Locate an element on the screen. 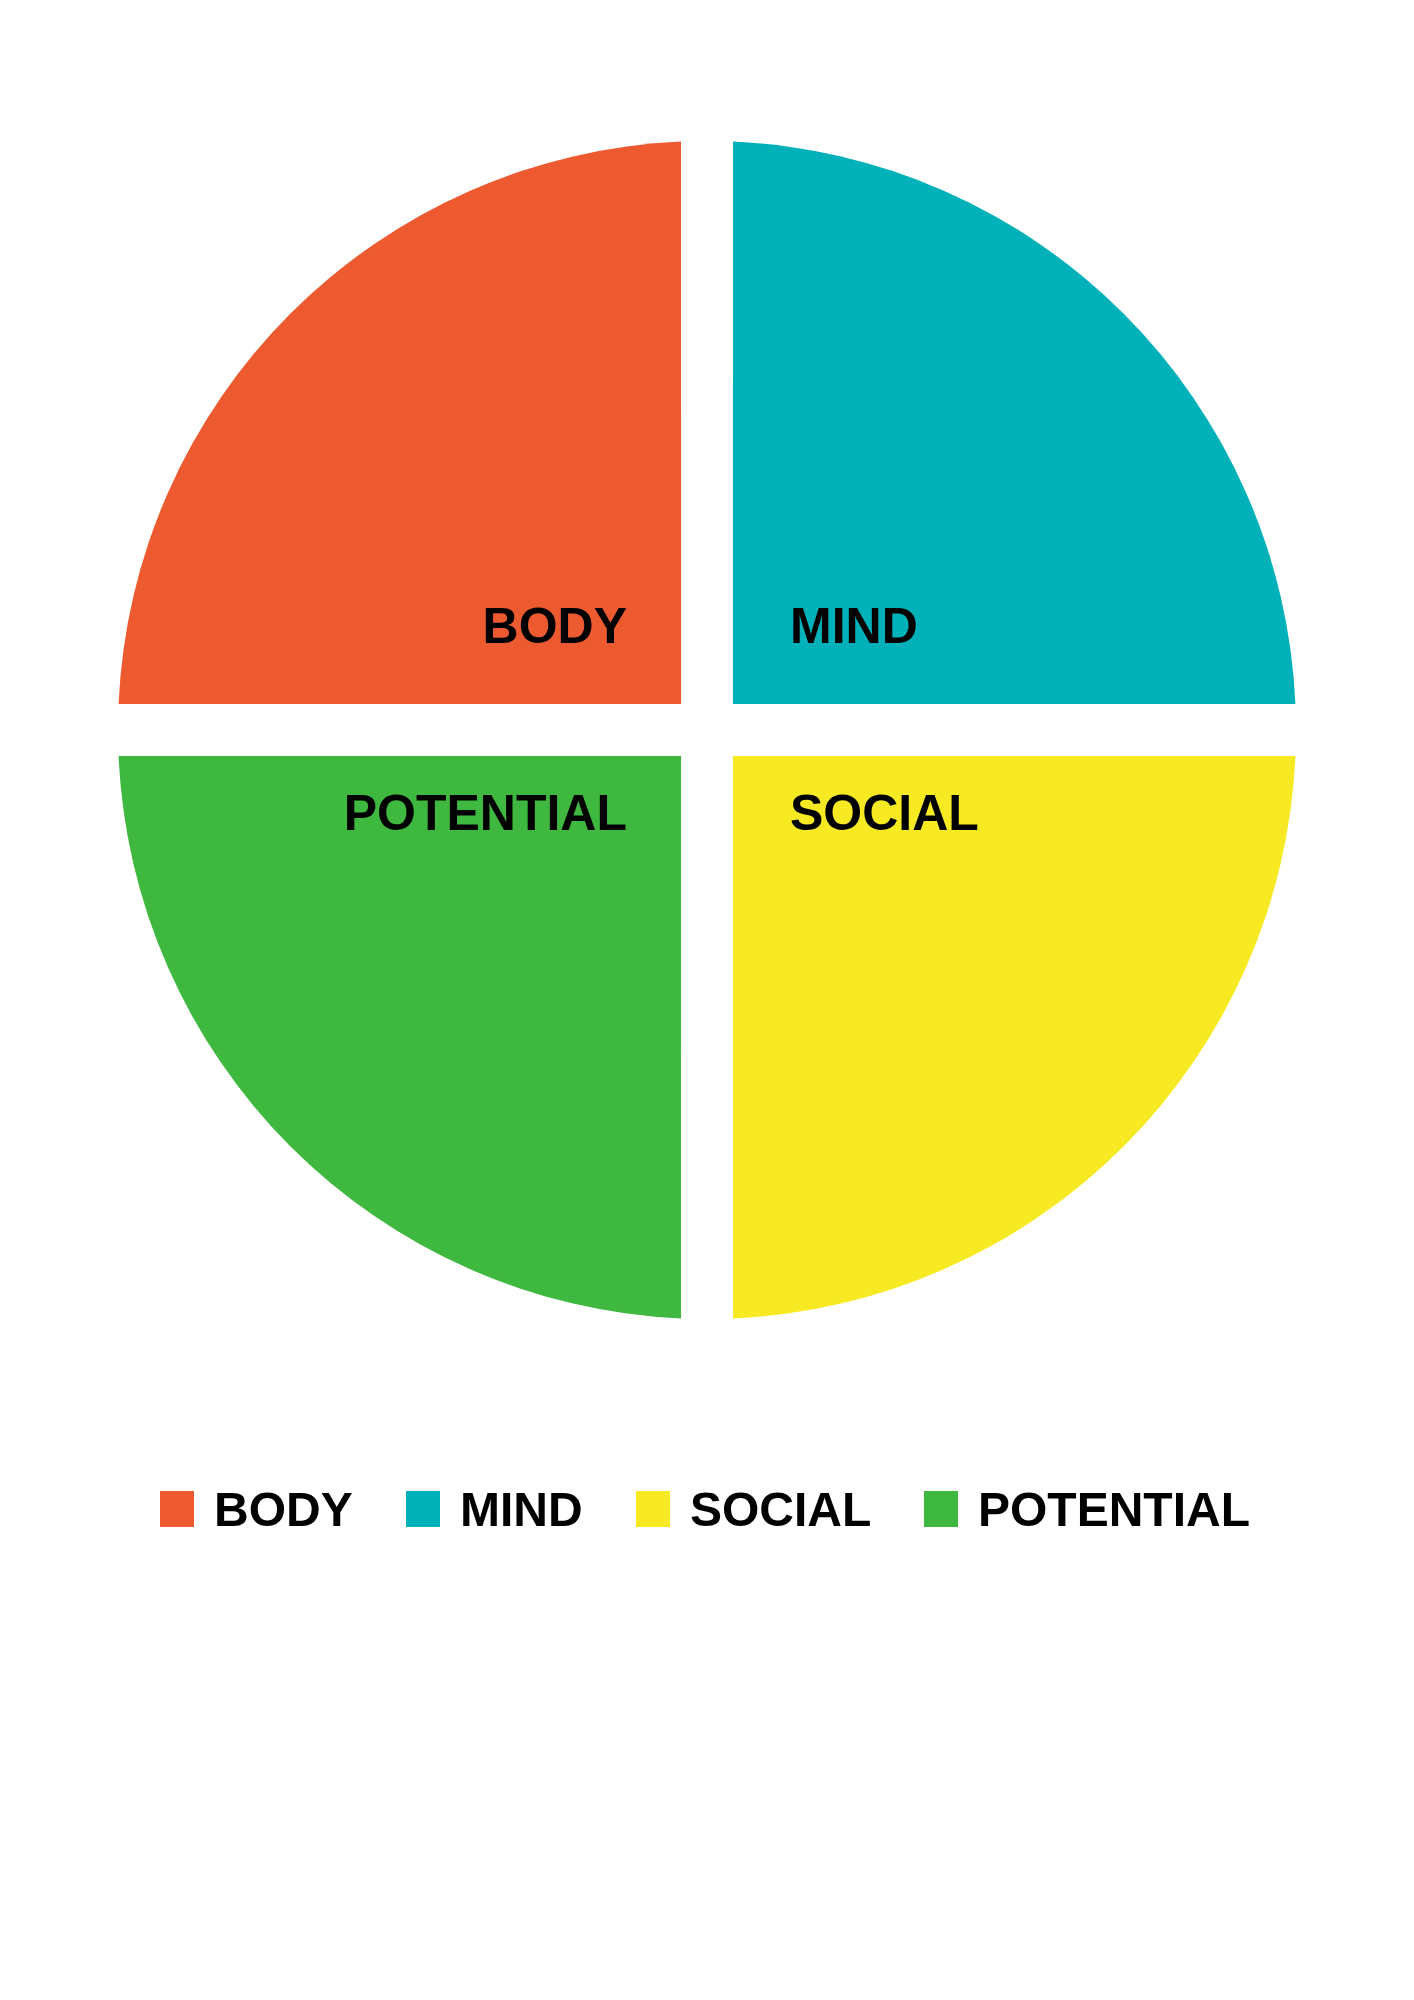  slice-label: SOCIAL is located at coordinates (884, 813).